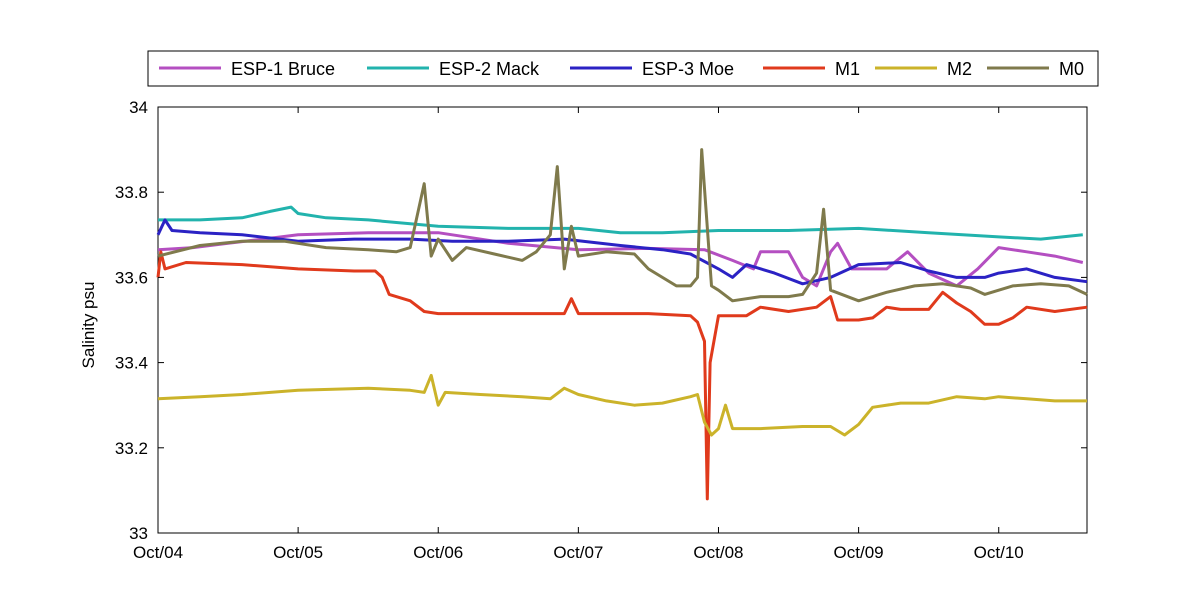 This screenshot has height=600, width=1200. Describe the element at coordinates (158, 552) in the screenshot. I see `x-tick-label: Oct/04` at that location.